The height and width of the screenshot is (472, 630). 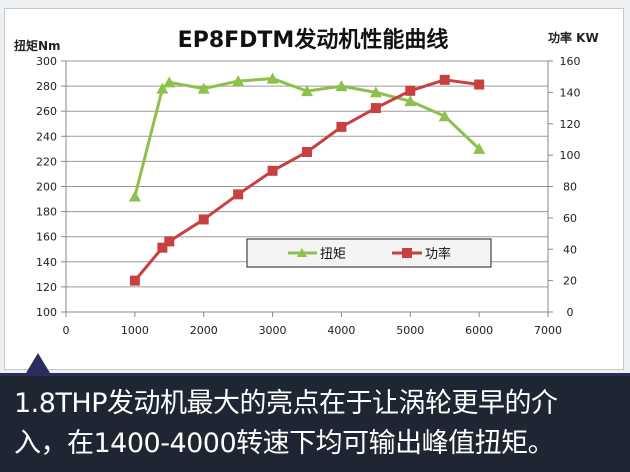 I want to click on y-tick-label: 280, so click(x=46, y=86).